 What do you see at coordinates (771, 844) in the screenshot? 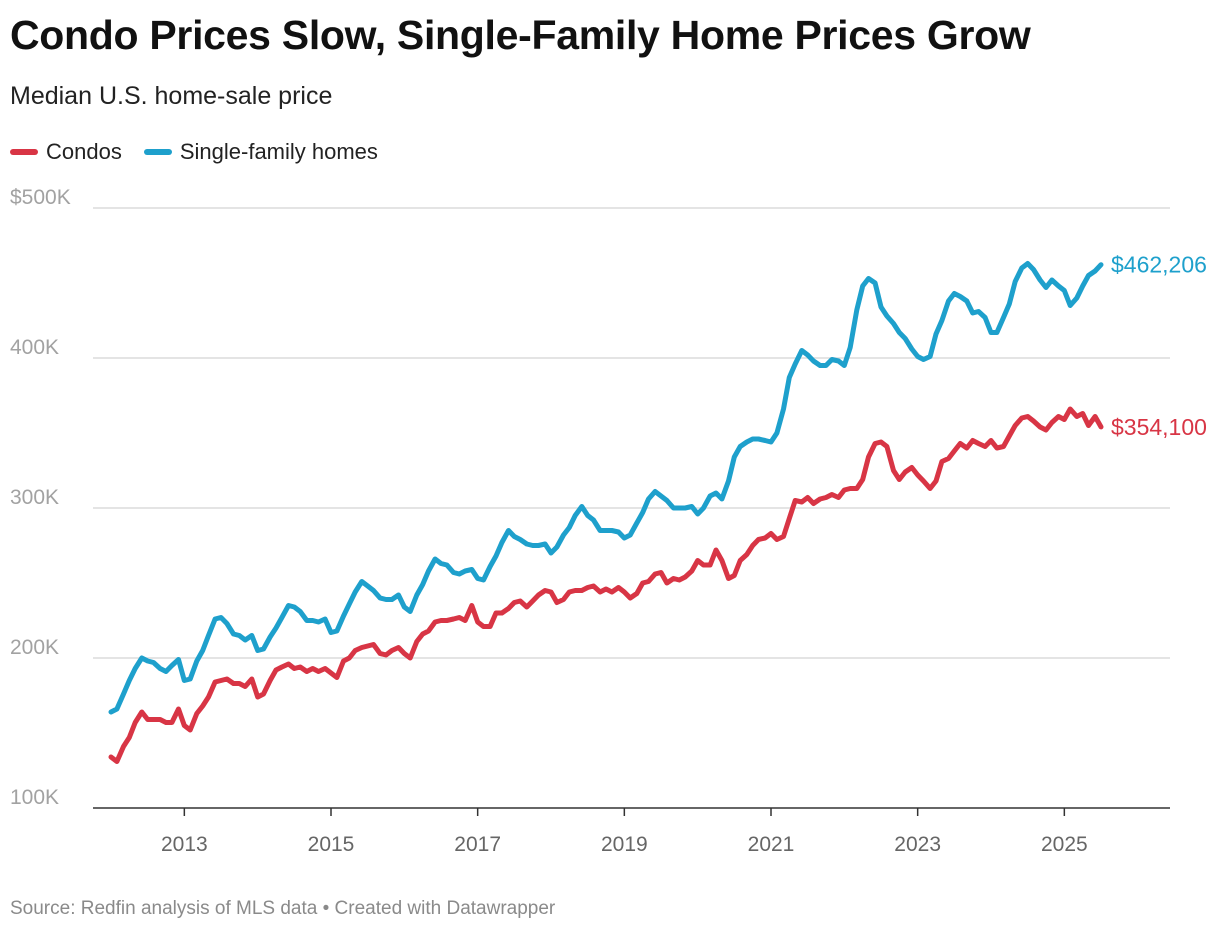
I see `x-tick-label: 2021` at bounding box center [771, 844].